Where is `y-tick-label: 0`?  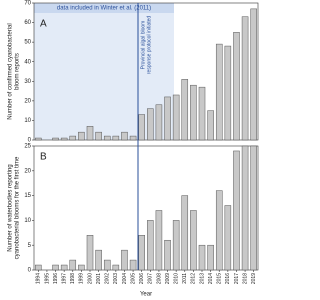
y-tick-label: 0 is located at coordinates (30, 271).